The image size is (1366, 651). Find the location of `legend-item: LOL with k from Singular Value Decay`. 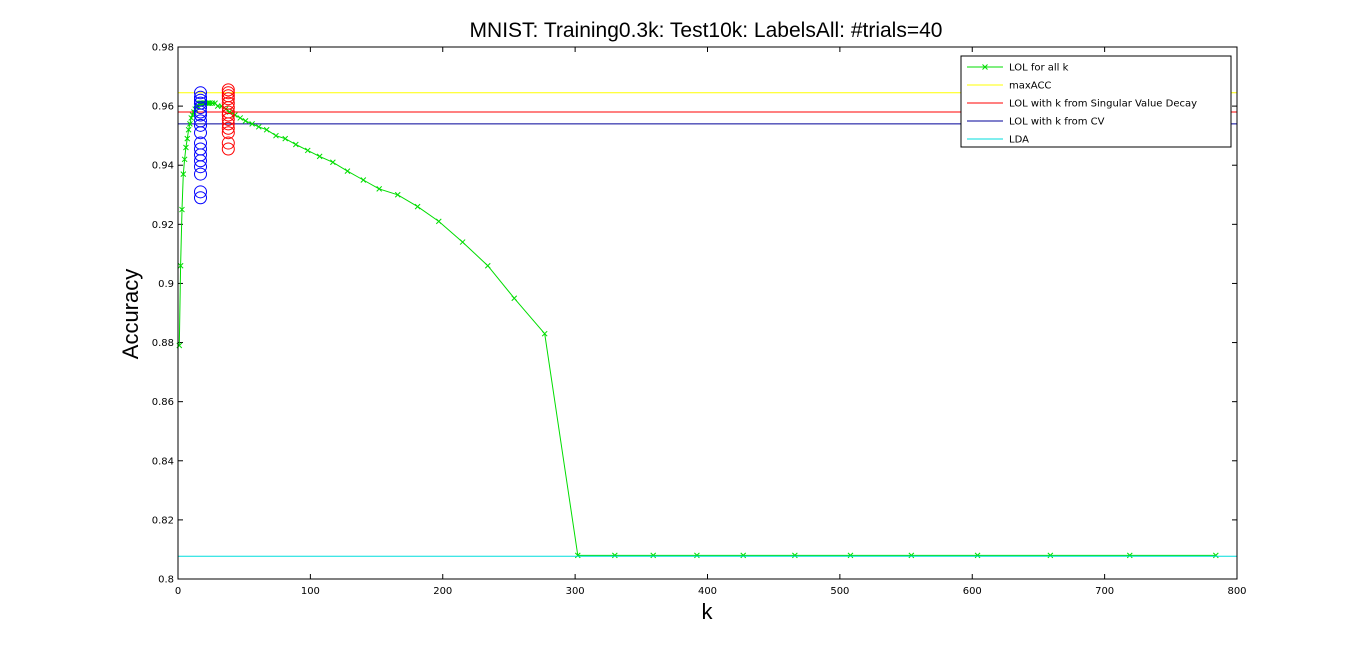

legend-item: LOL with k from Singular Value Decay is located at coordinates (1082, 104).